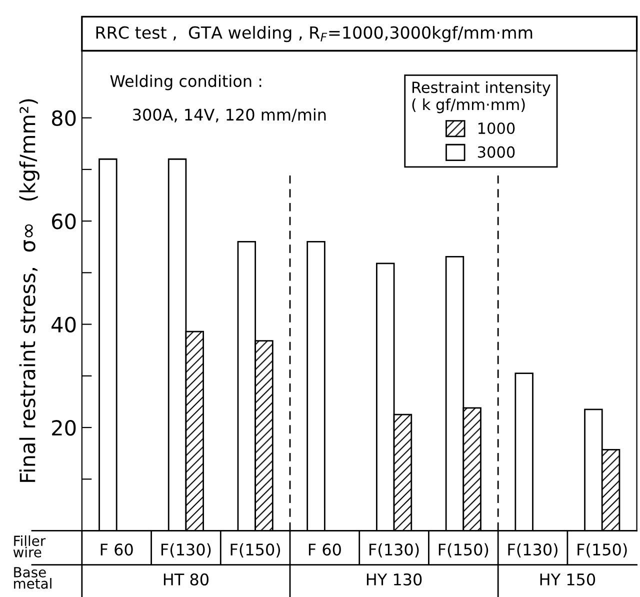 Image resolution: width=640 pixels, height=597 pixels. Describe the element at coordinates (64, 324) in the screenshot. I see `y-tick-label: 40` at that location.